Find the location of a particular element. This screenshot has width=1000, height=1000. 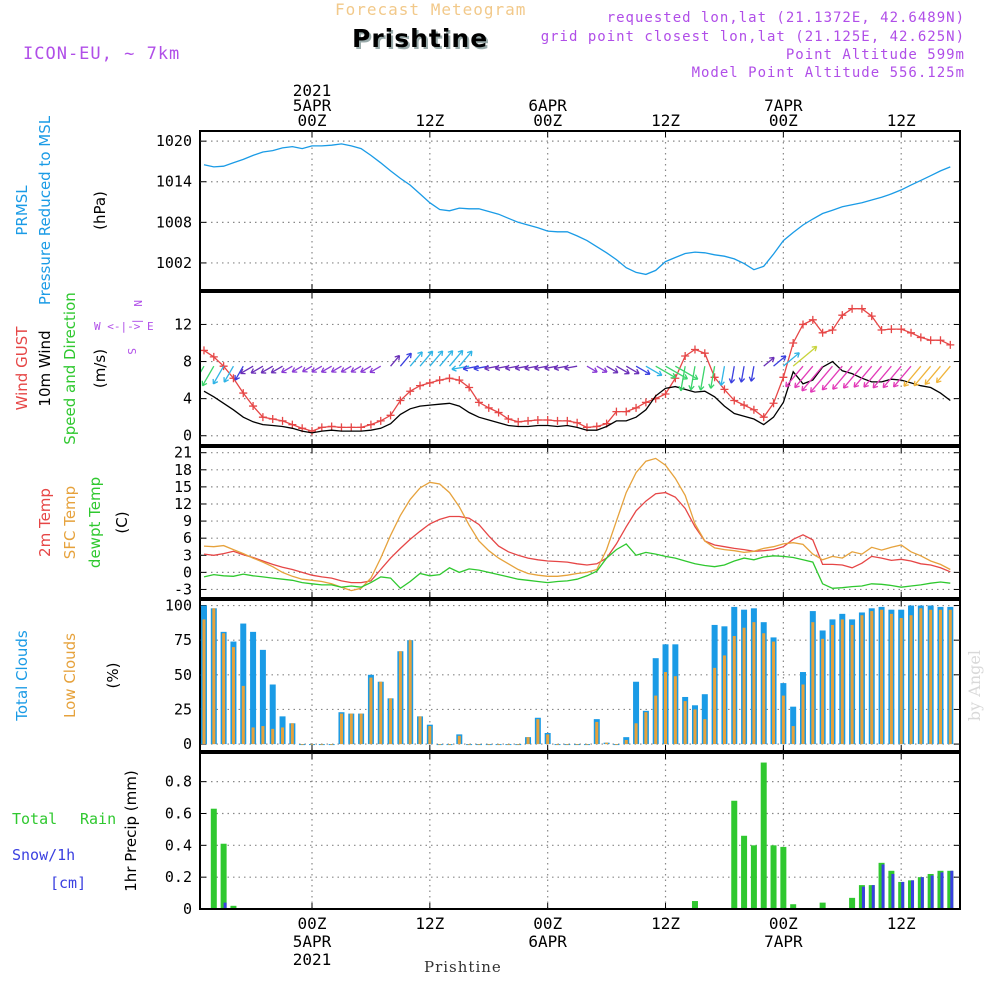

panel-frame is located at coordinates (580, 210).